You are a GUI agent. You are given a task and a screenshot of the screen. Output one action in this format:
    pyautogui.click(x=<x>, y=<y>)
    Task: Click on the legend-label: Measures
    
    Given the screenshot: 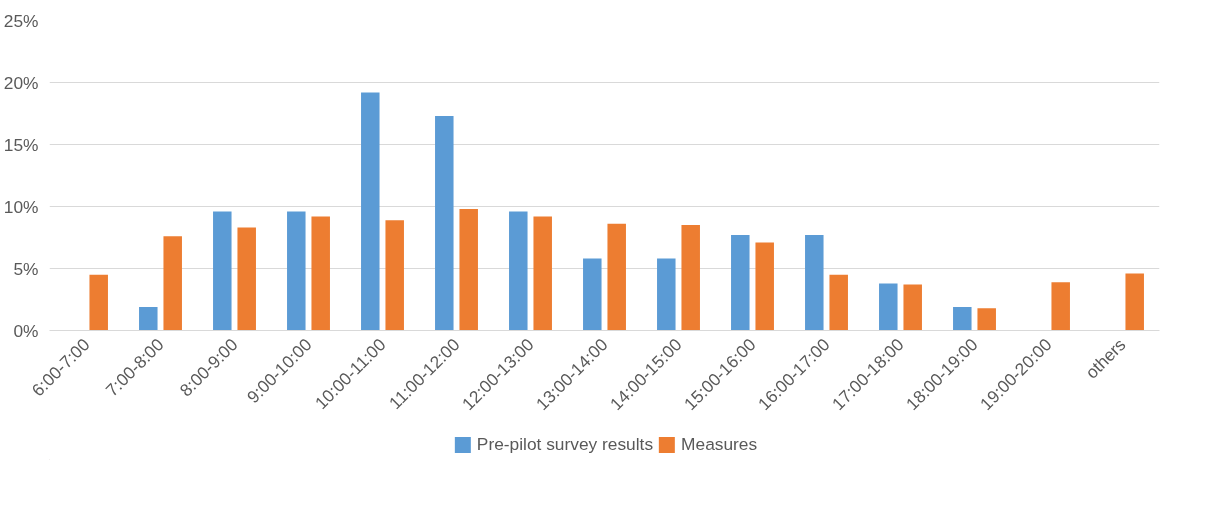 What is the action you would take?
    pyautogui.click(x=719, y=444)
    